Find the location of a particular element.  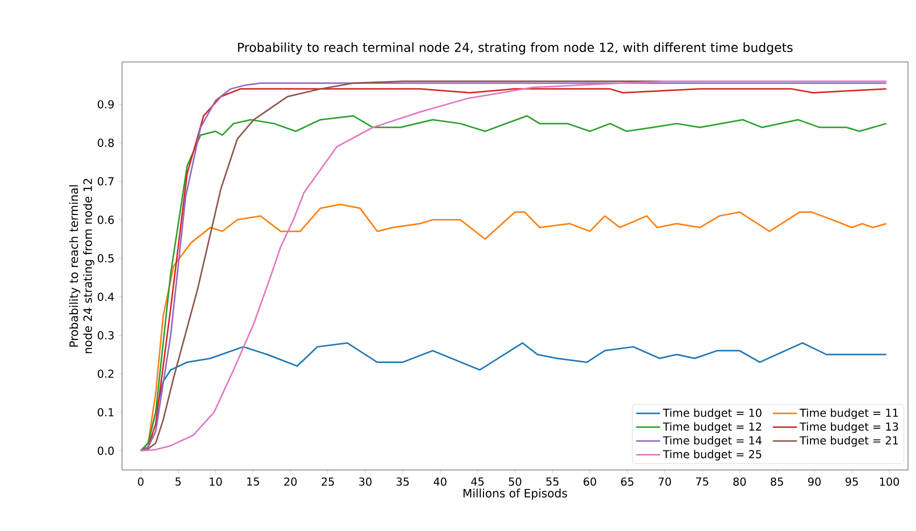

x-tick-label: 45 is located at coordinates (477, 482).